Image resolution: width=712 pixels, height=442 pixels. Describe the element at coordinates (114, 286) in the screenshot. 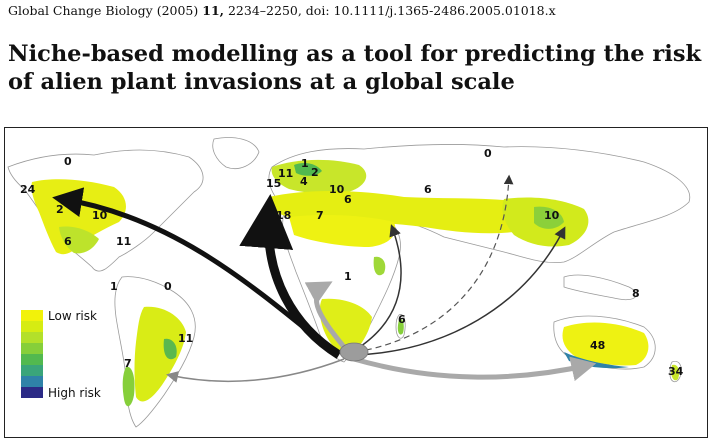

I see `label-south-america-north: 1` at that location.